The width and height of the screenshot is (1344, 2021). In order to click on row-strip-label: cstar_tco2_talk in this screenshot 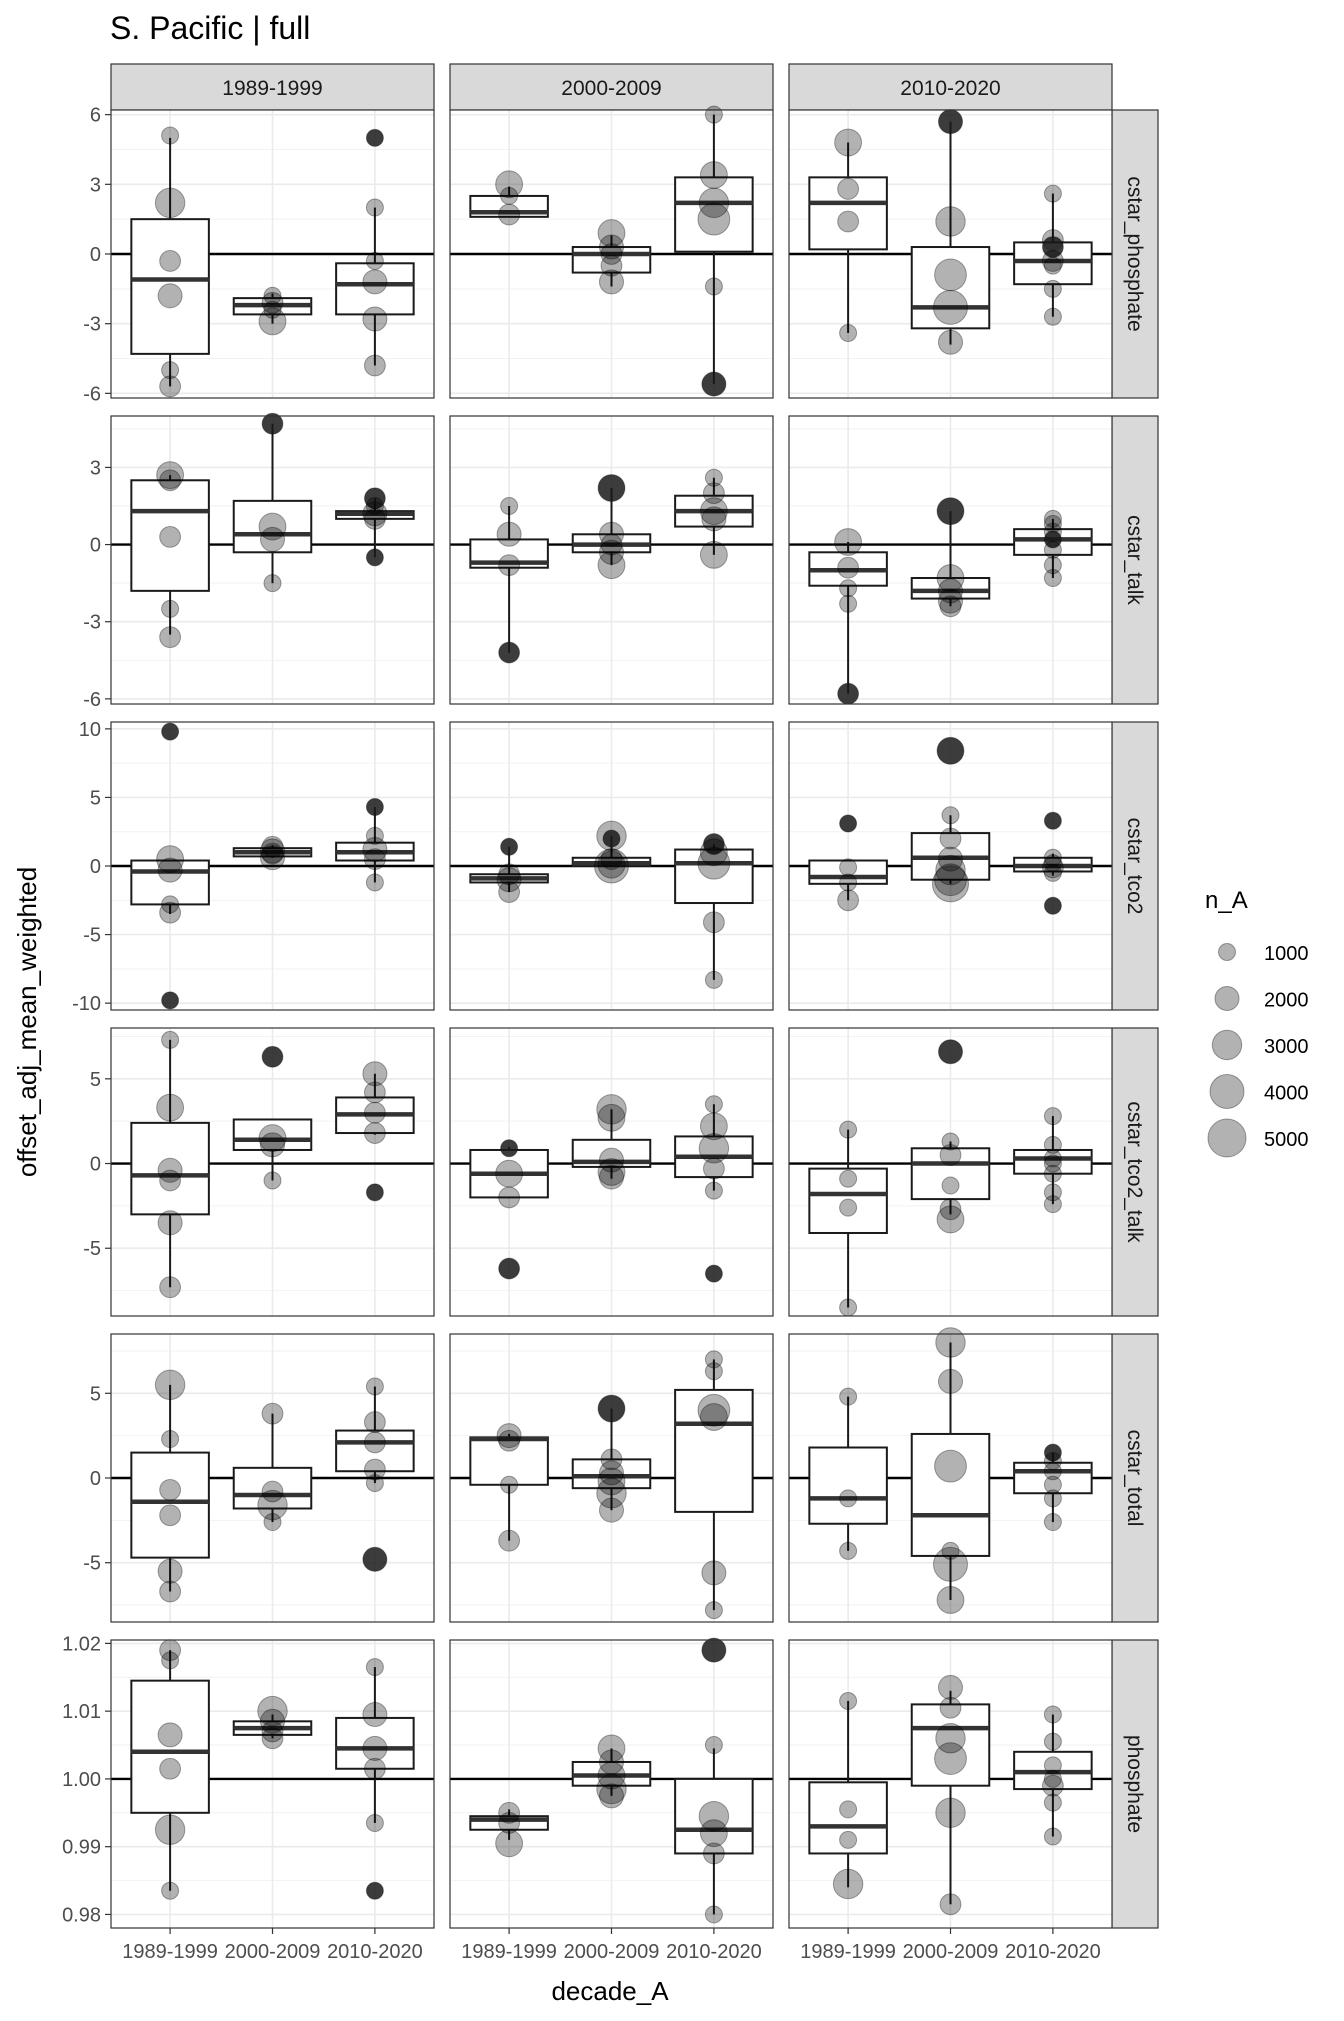, I will do `click(1134, 1172)`.